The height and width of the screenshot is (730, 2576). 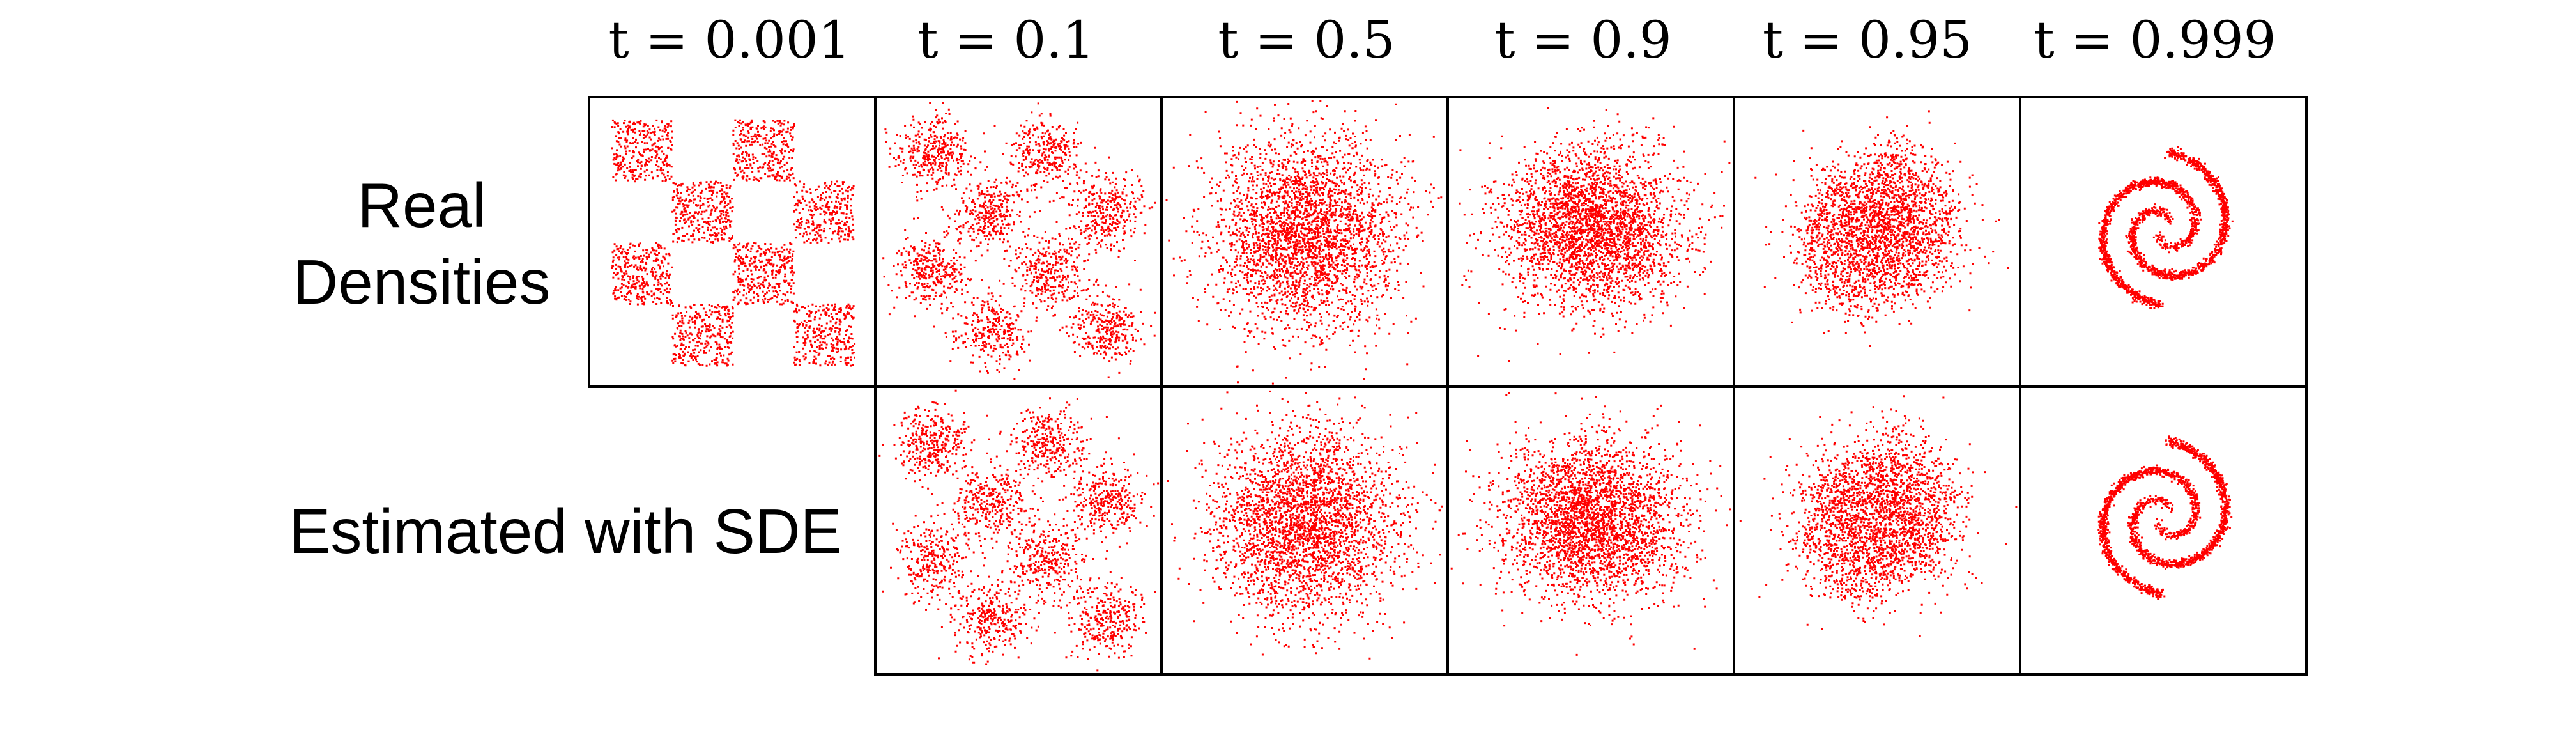 I want to click on row-label-estimated-line-1: Estimated with SDE, so click(x=565, y=531).